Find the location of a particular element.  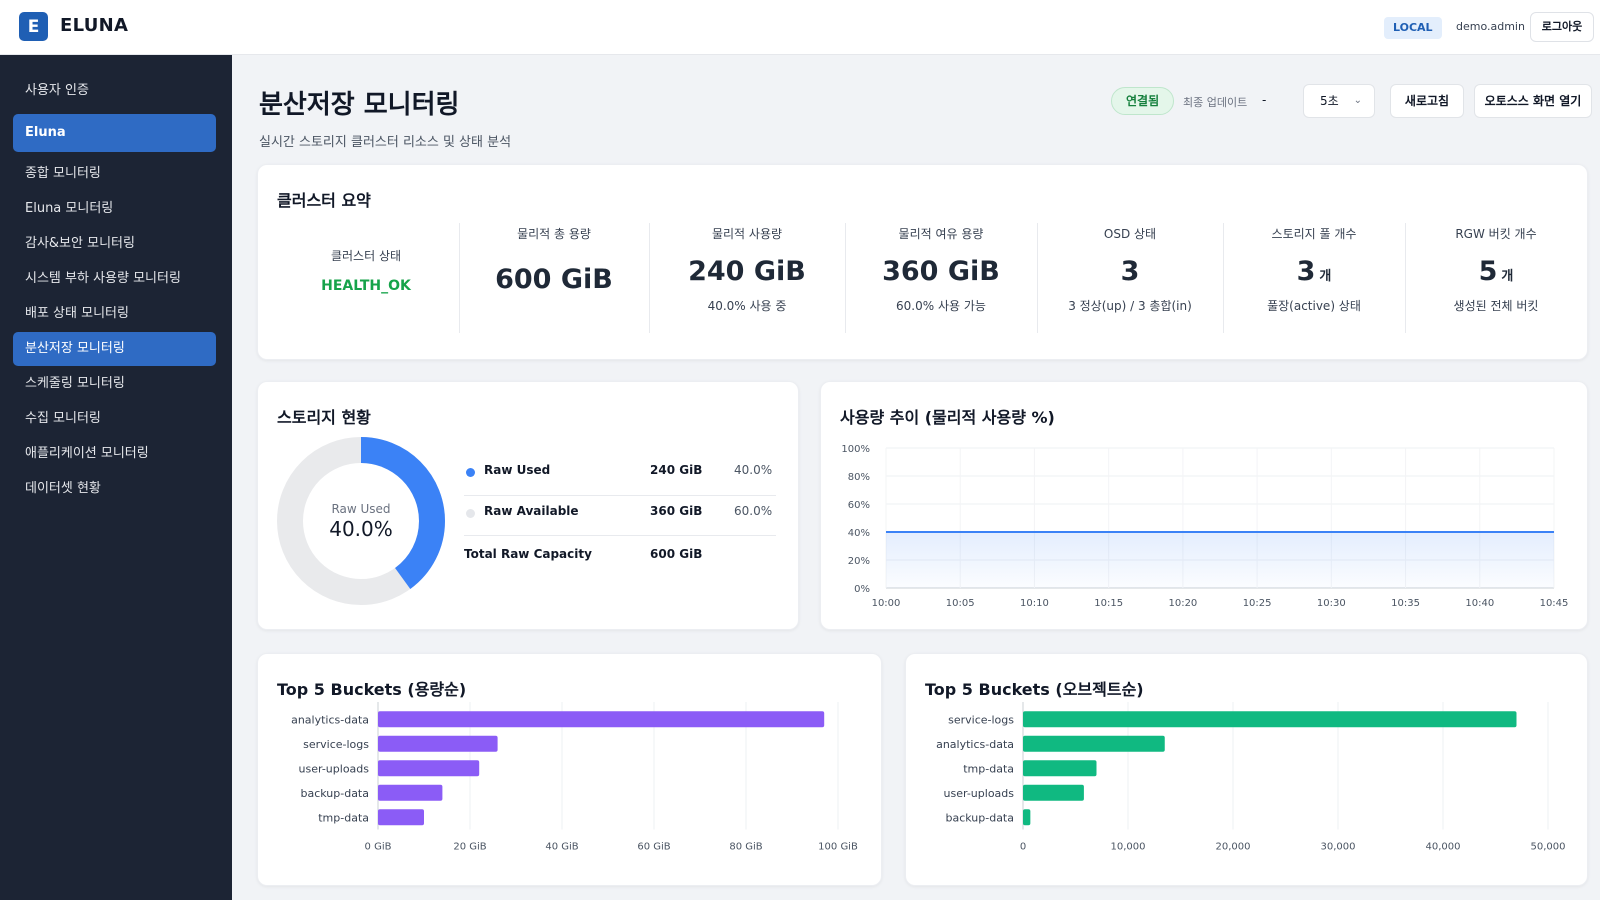

x-tick-label: 100 GiB is located at coordinates (838, 847).